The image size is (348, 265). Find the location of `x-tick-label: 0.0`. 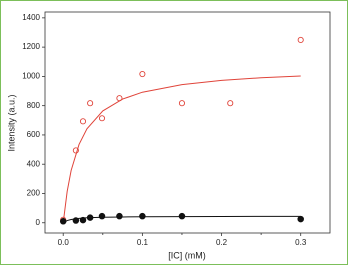

x-tick-label: 0.0 is located at coordinates (64, 242).